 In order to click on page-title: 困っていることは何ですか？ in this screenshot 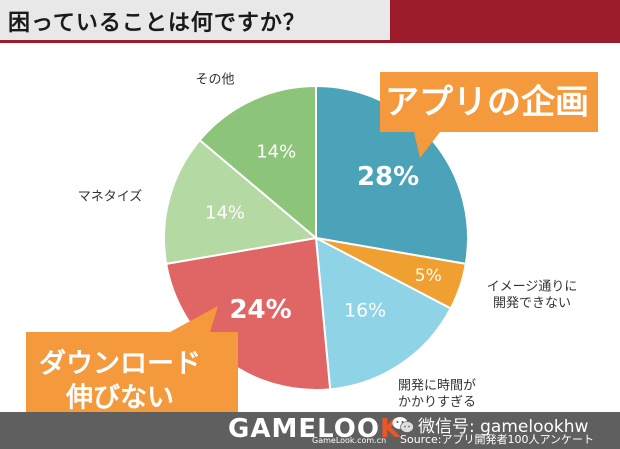, I will do `click(157, 23)`.